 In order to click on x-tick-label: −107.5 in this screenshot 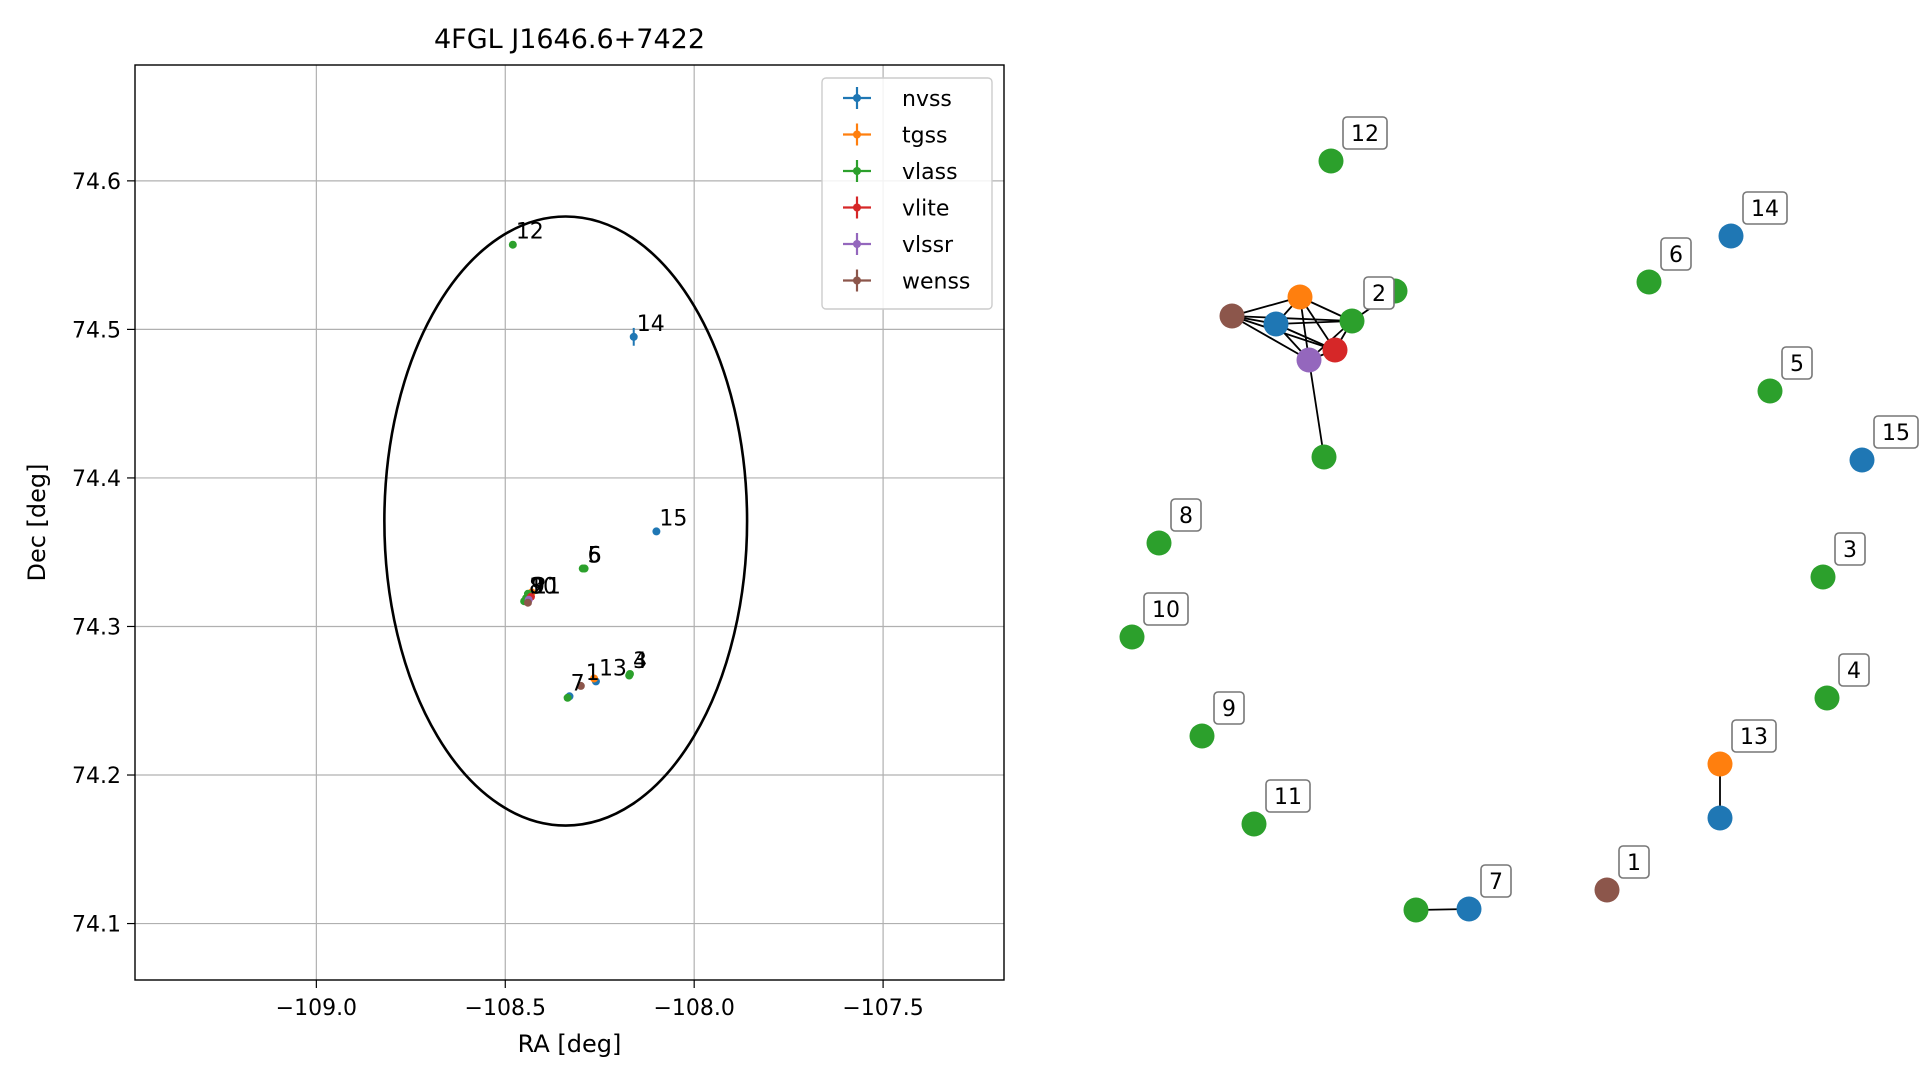, I will do `click(882, 1008)`.